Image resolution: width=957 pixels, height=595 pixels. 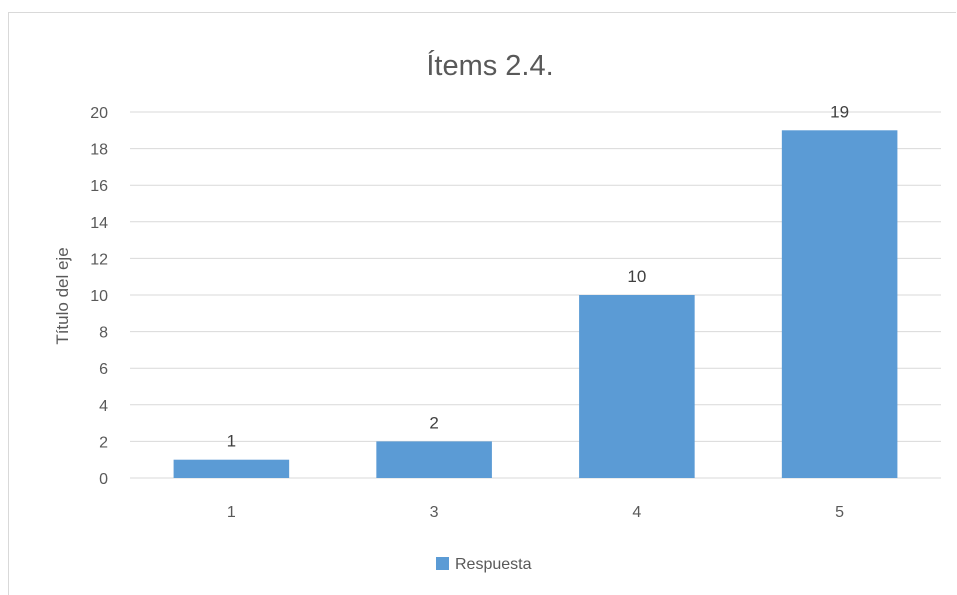 What do you see at coordinates (839, 512) in the screenshot?
I see `x-tick-label: 5` at bounding box center [839, 512].